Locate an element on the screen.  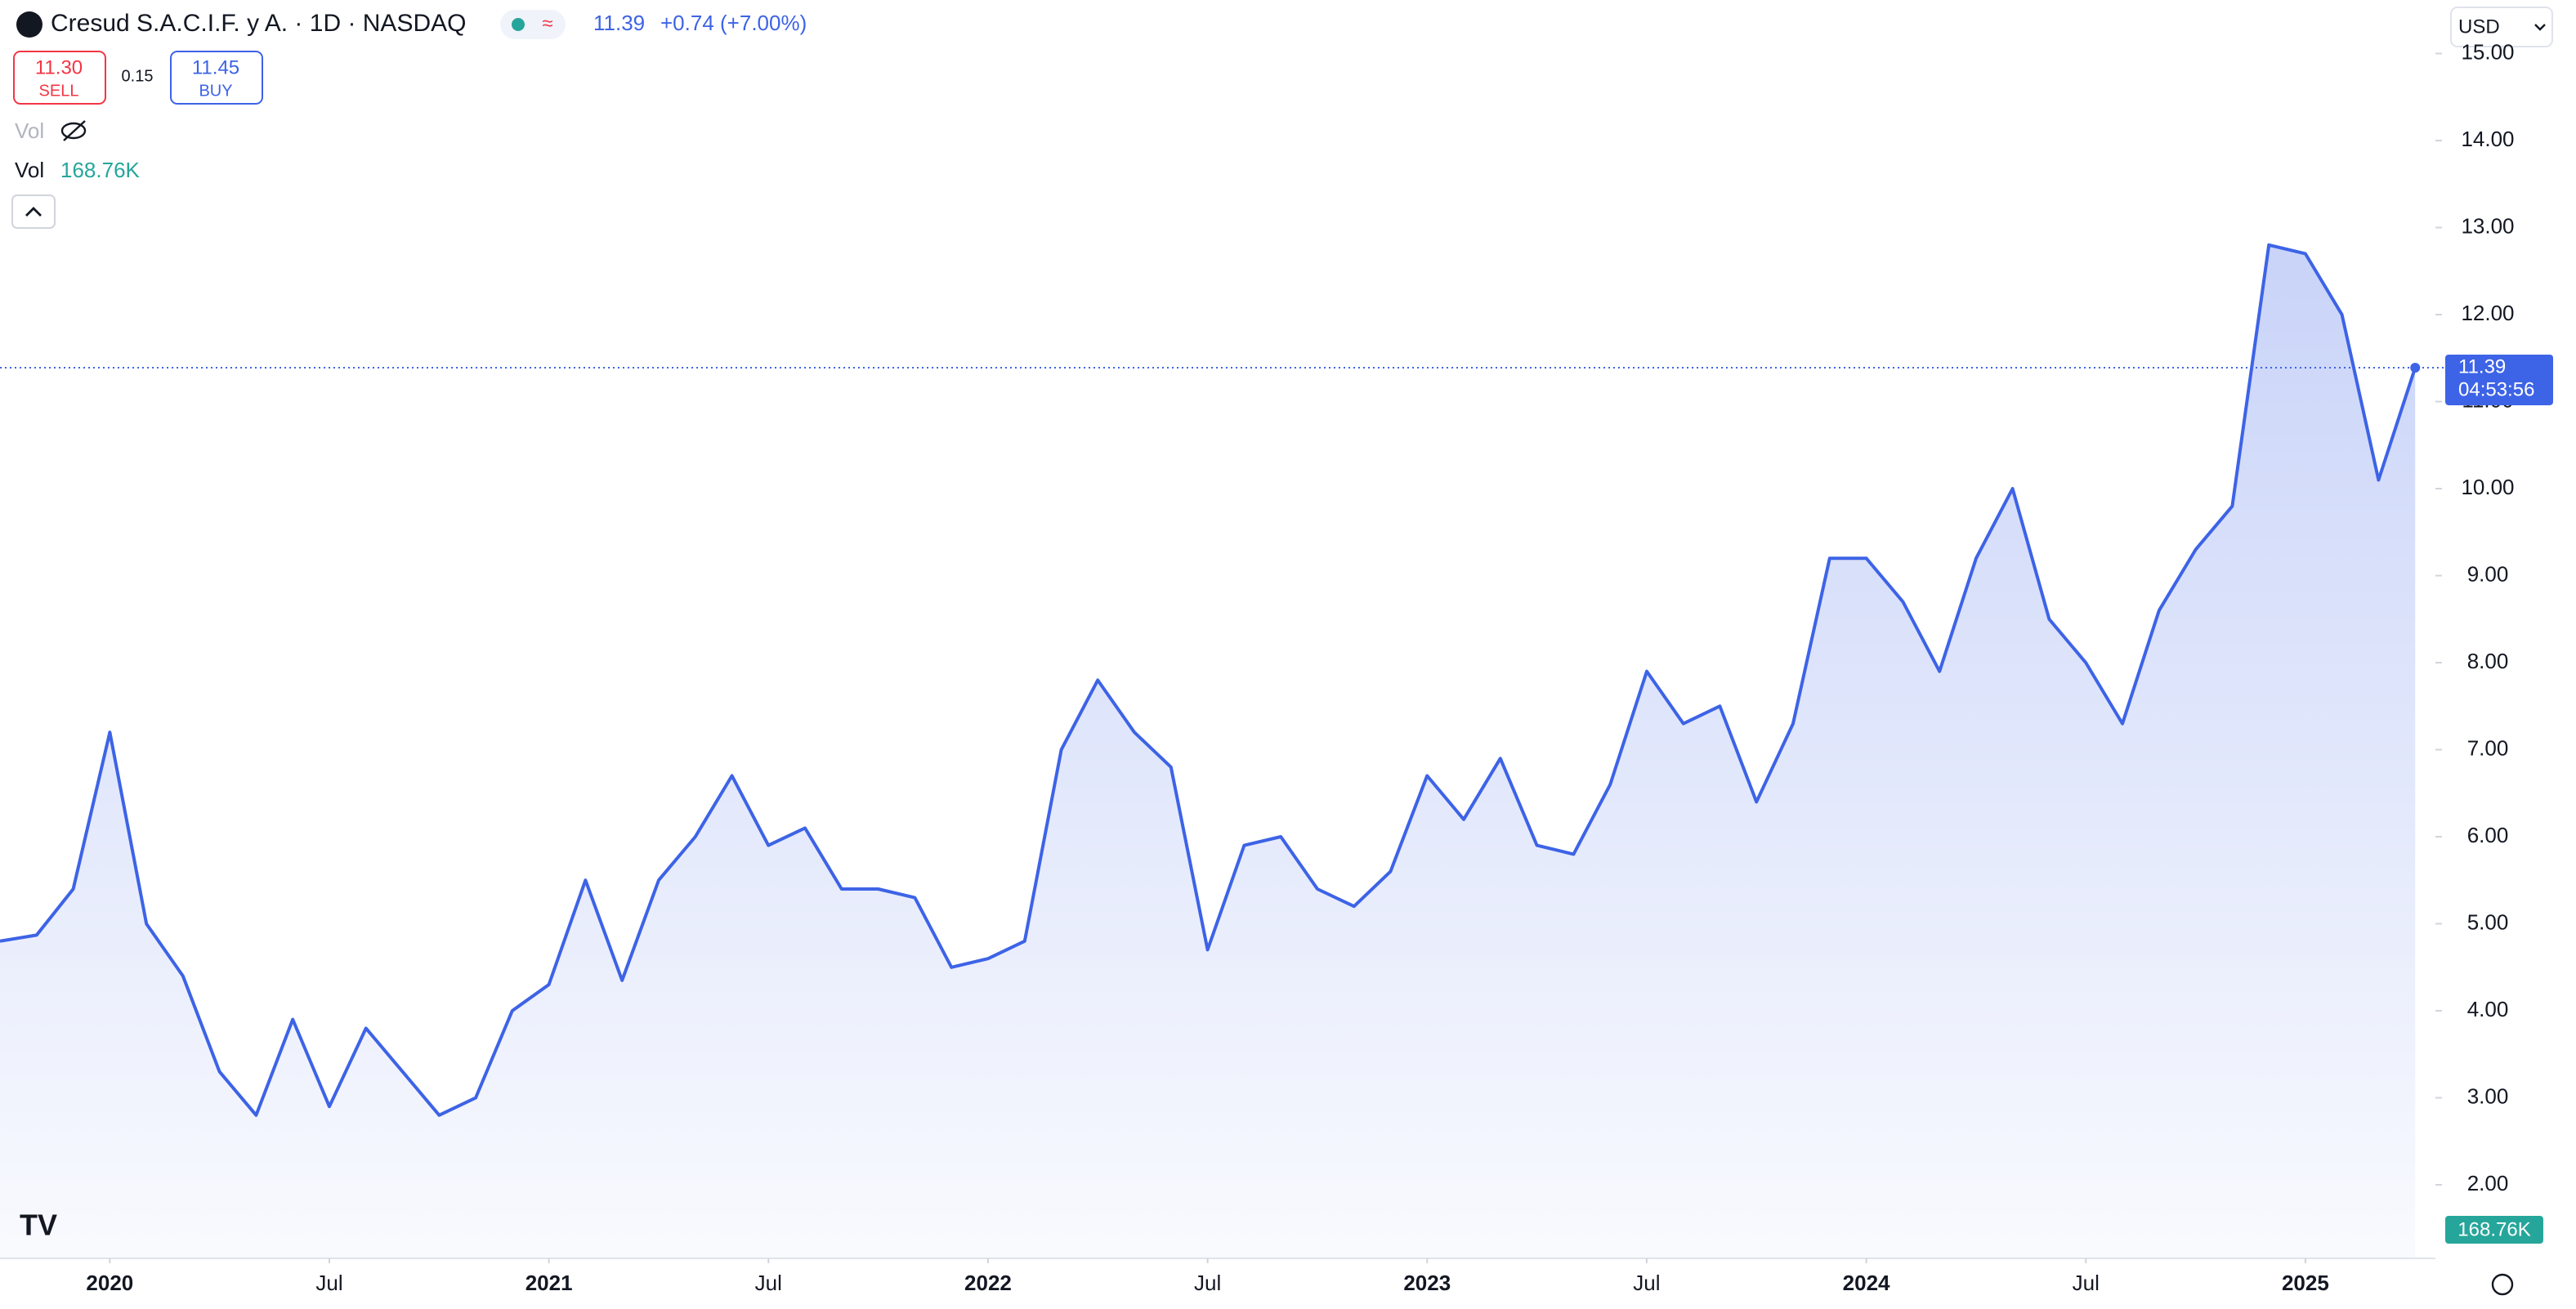
hide-icon-slash is located at coordinates (74, 130).